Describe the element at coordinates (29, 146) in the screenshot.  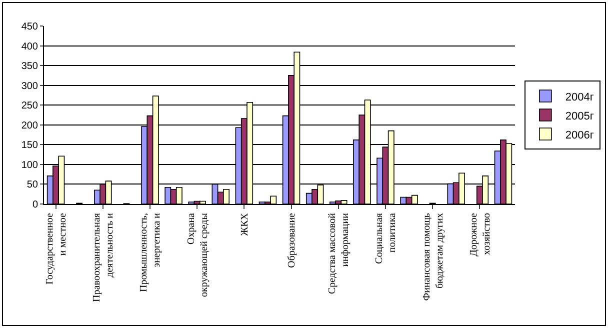
I see `y-tick-label: 150` at that location.